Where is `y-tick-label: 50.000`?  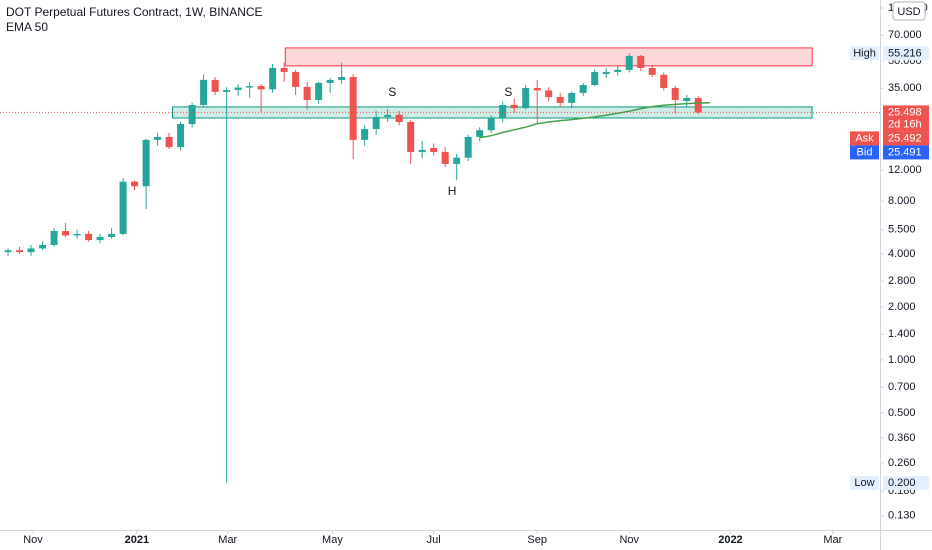
y-tick-label: 50.000 is located at coordinates (905, 61).